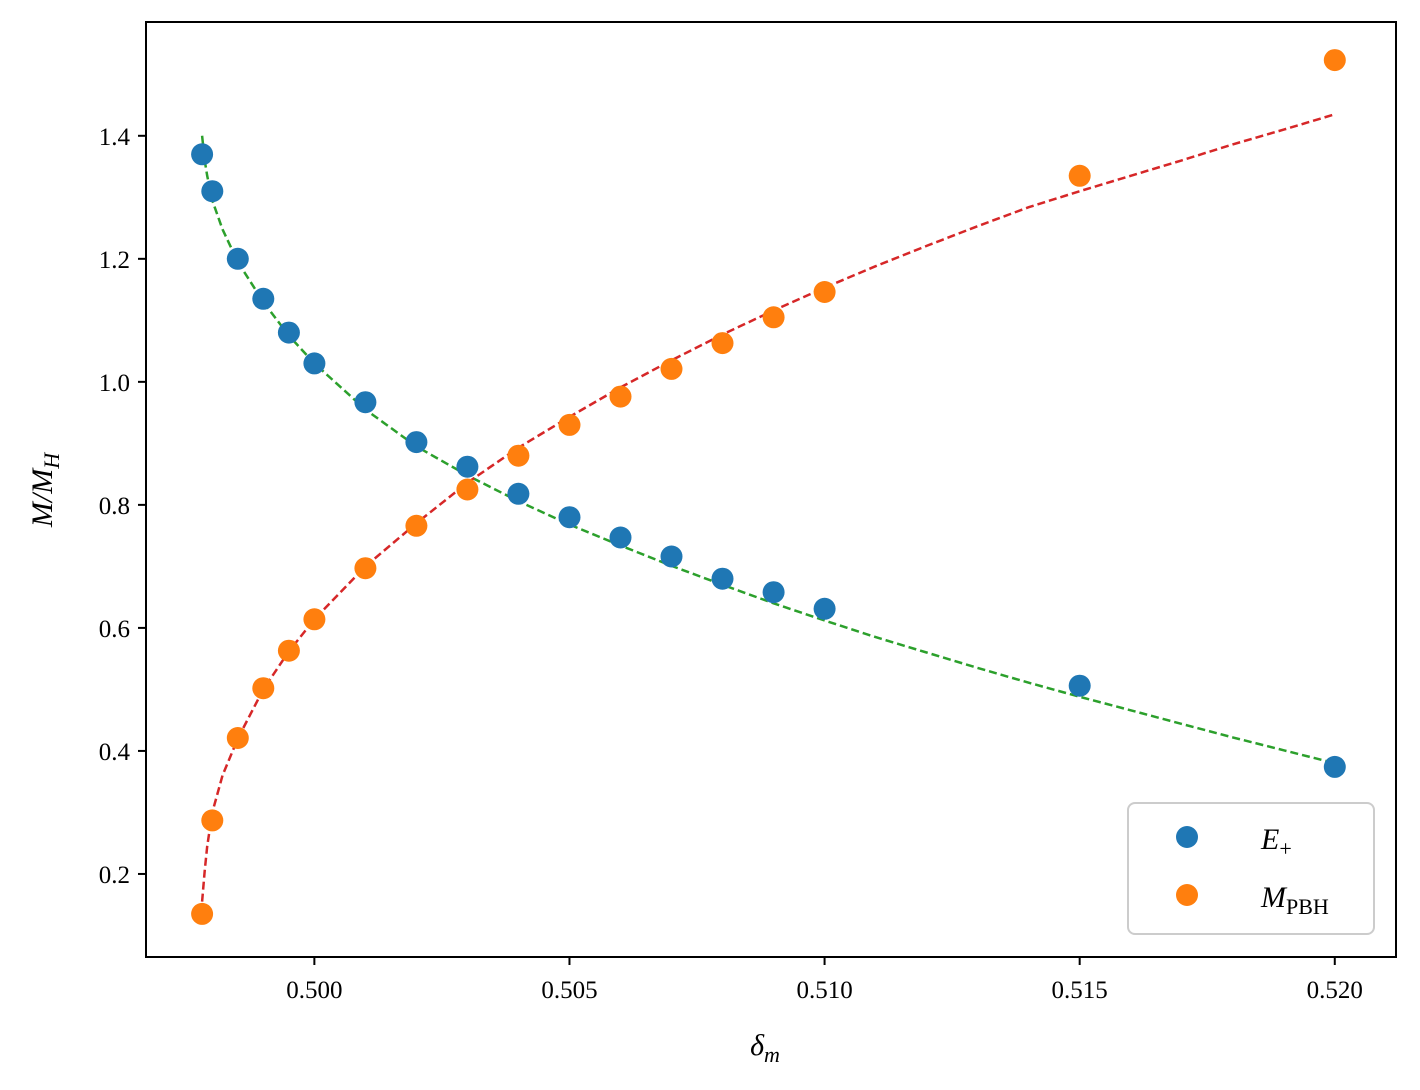 The width and height of the screenshot is (1420, 1090). I want to click on legend-label-e-plus-sub: +, so click(1285, 848).